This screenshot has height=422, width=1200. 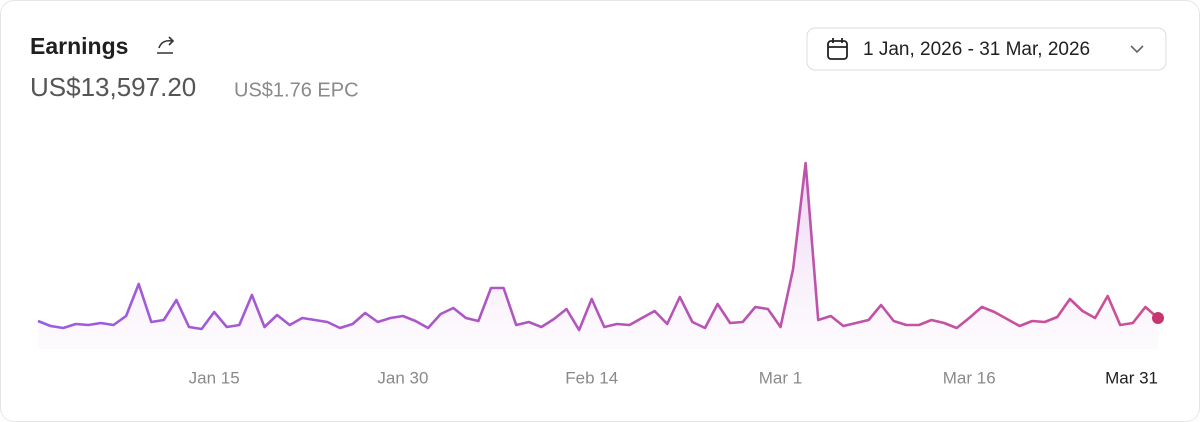 I want to click on total-earnings: US$13,597.20, so click(x=113, y=87).